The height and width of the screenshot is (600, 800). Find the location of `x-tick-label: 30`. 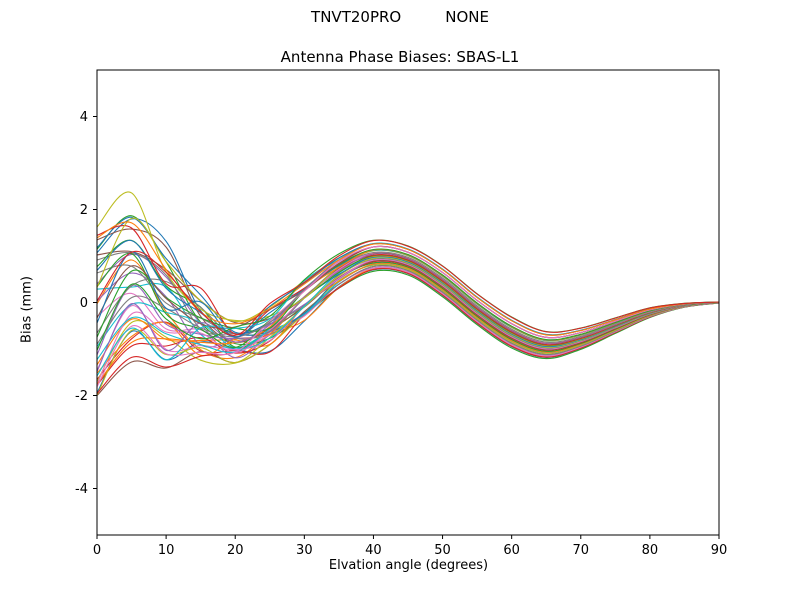

x-tick-label: 30 is located at coordinates (304, 550).